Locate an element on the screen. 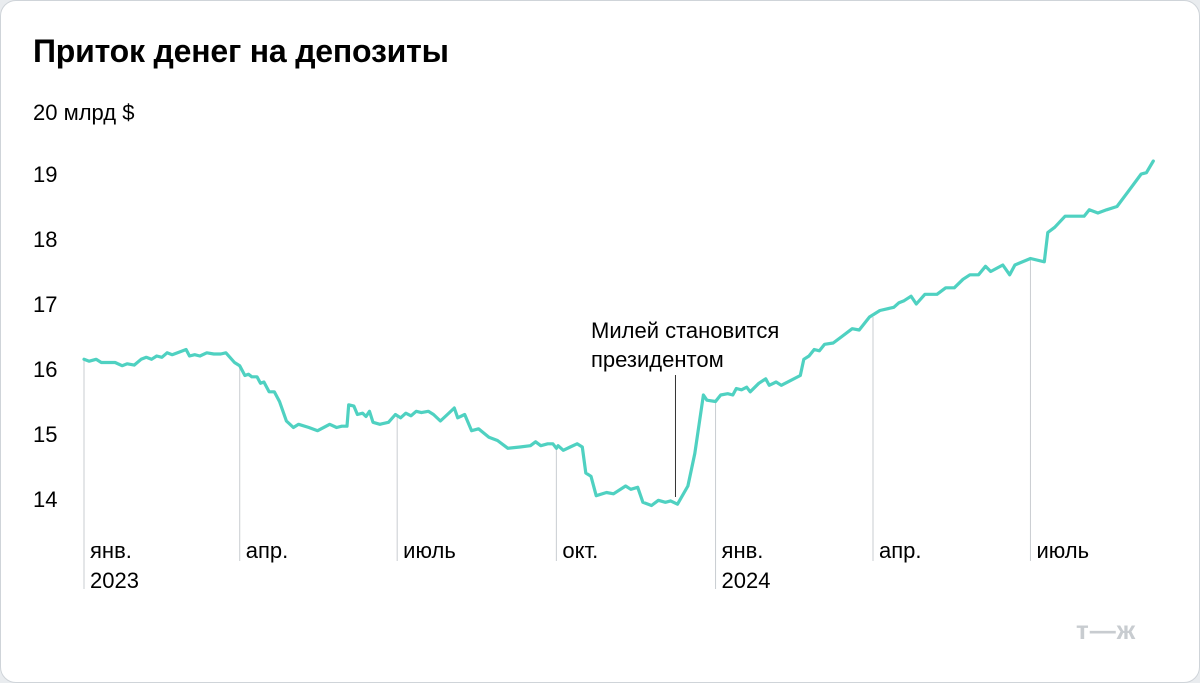 This screenshot has width=1200, height=683. y-tick-label: 19 is located at coordinates (45, 174).